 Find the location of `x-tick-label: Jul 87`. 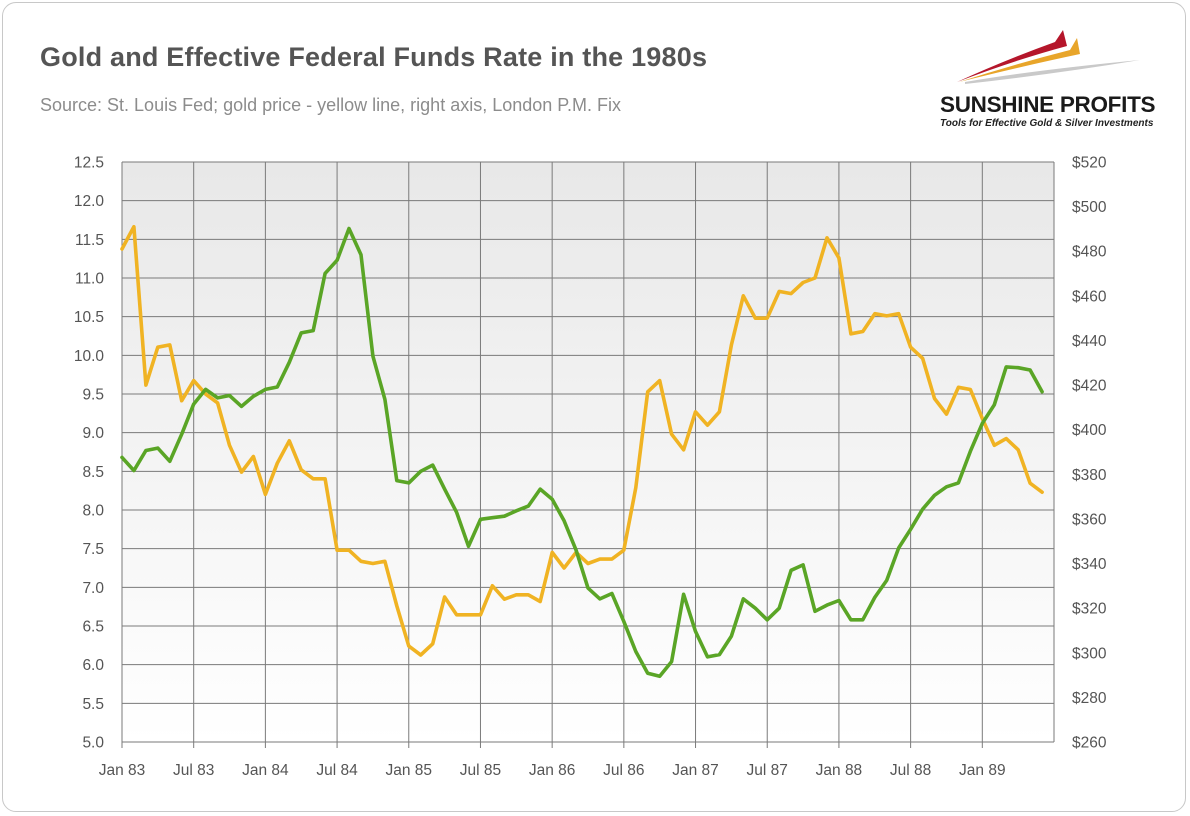

x-tick-label: Jul 87 is located at coordinates (767, 770).